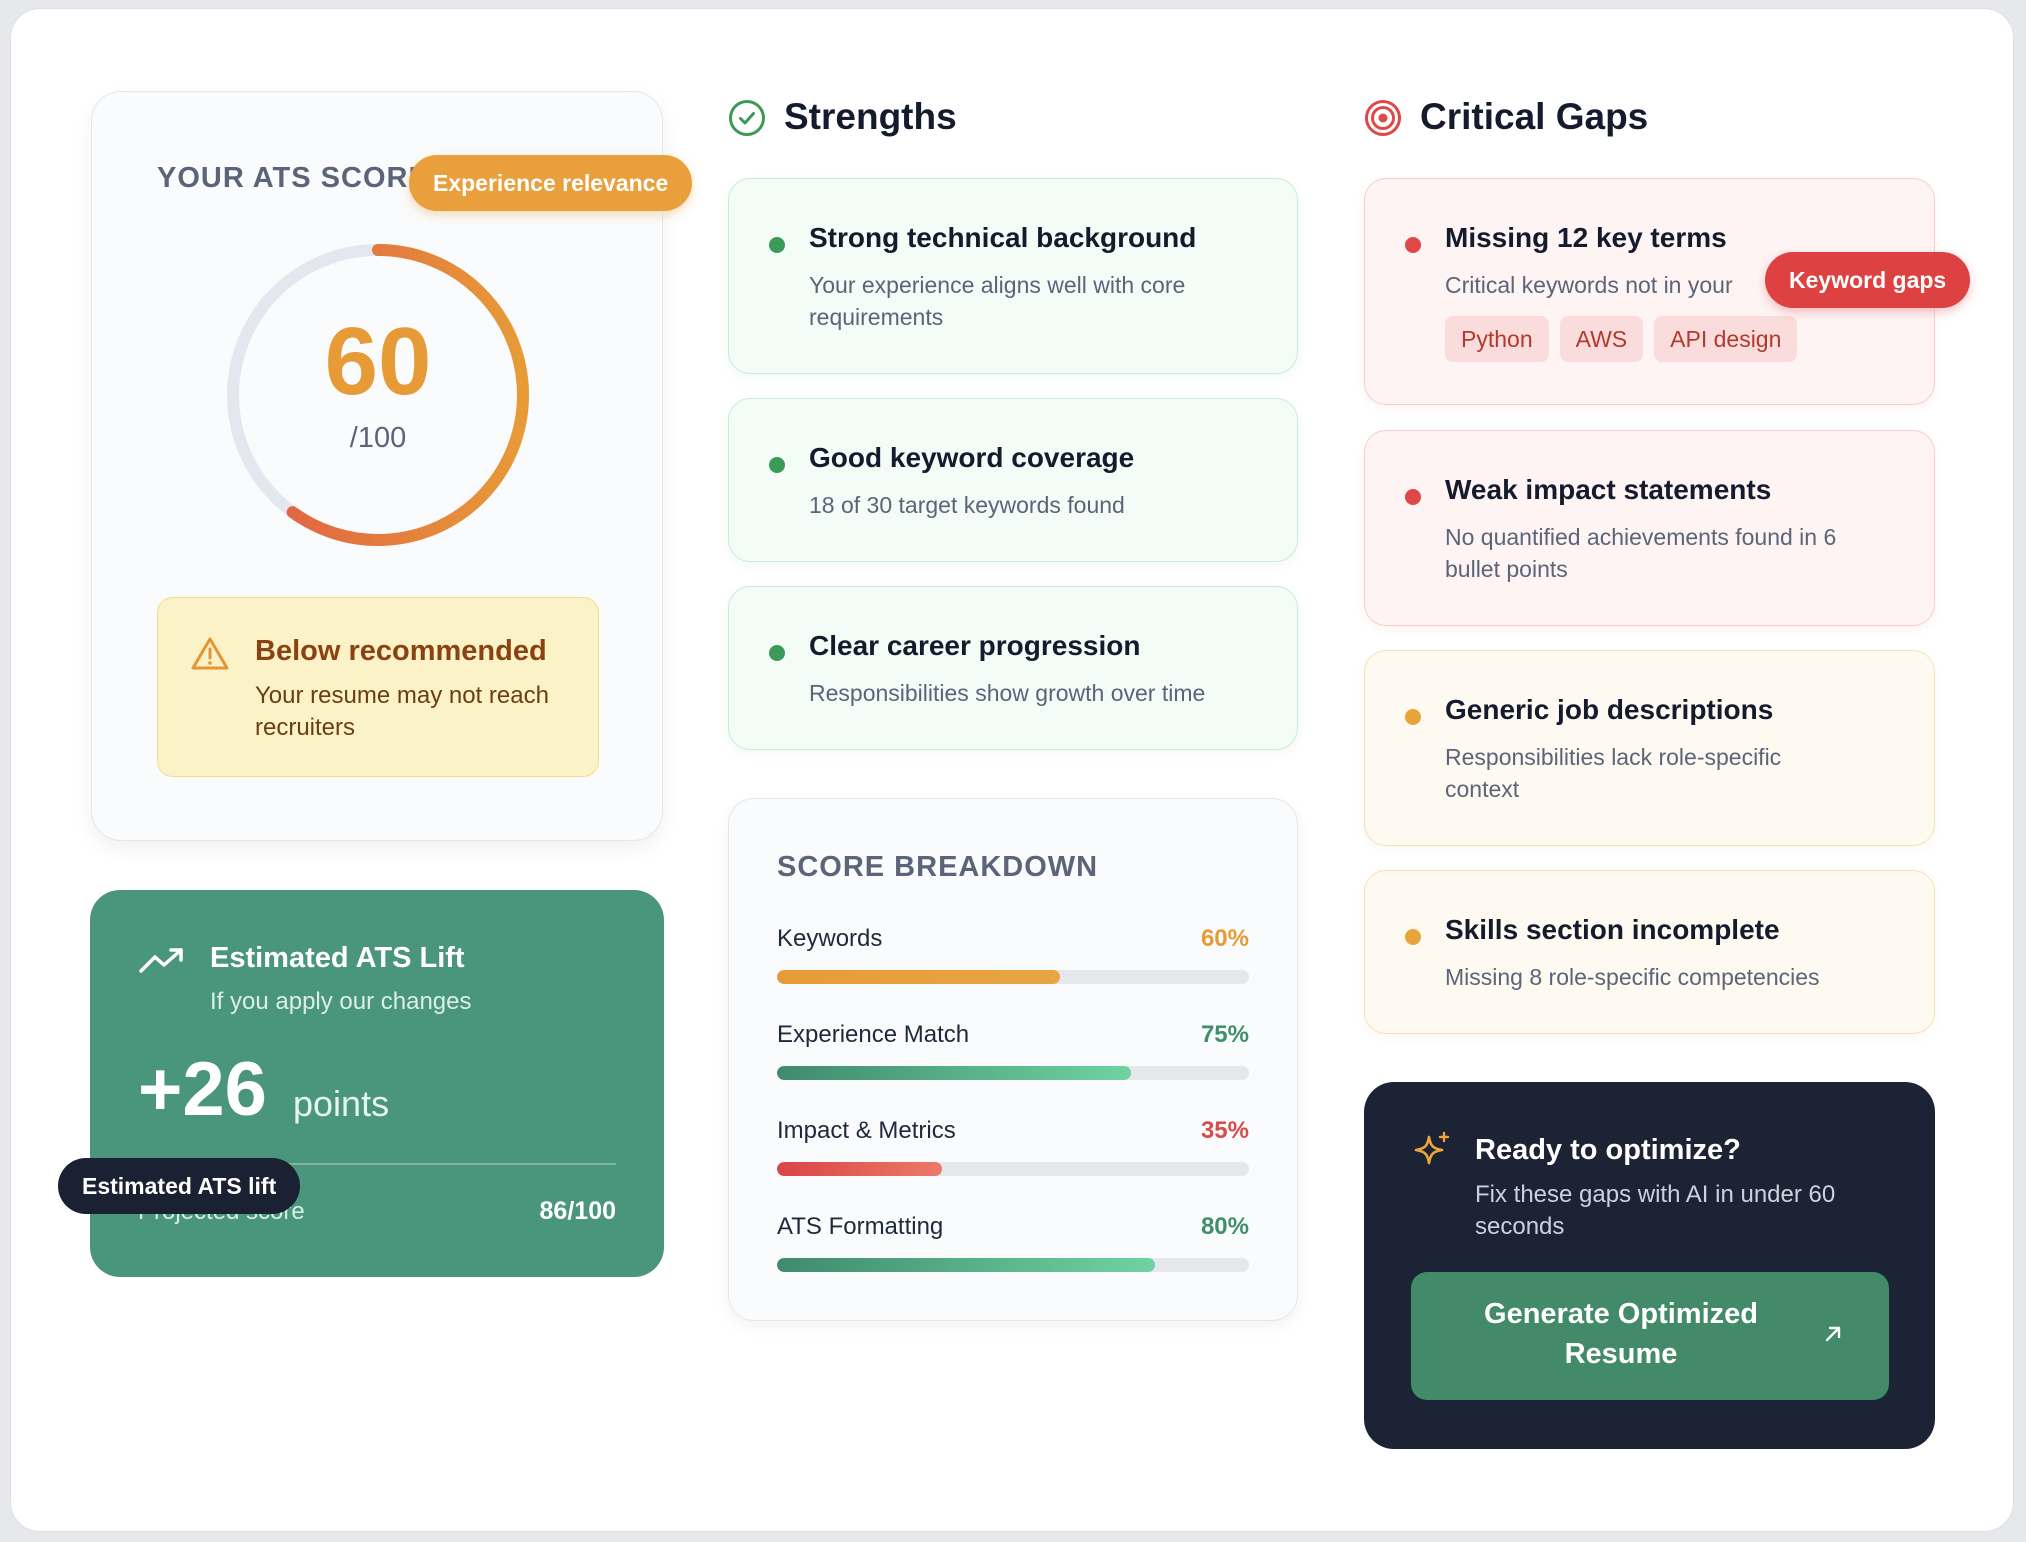 Image resolution: width=2026 pixels, height=1542 pixels. I want to click on arrow-up-right-icon, so click(1833, 1334).